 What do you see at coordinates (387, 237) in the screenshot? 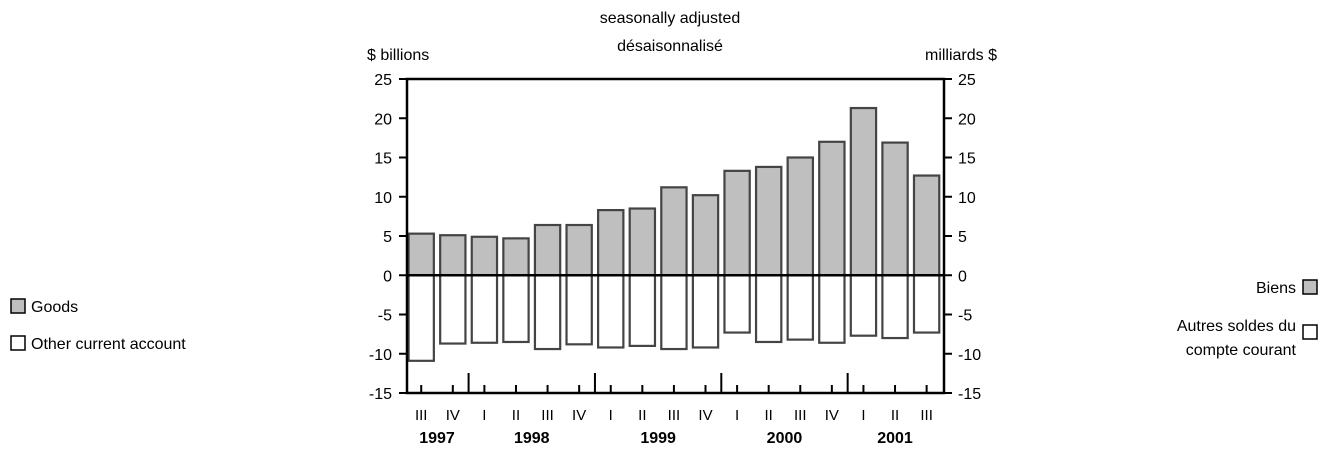
I see `y-tick-label-left: 5` at bounding box center [387, 237].